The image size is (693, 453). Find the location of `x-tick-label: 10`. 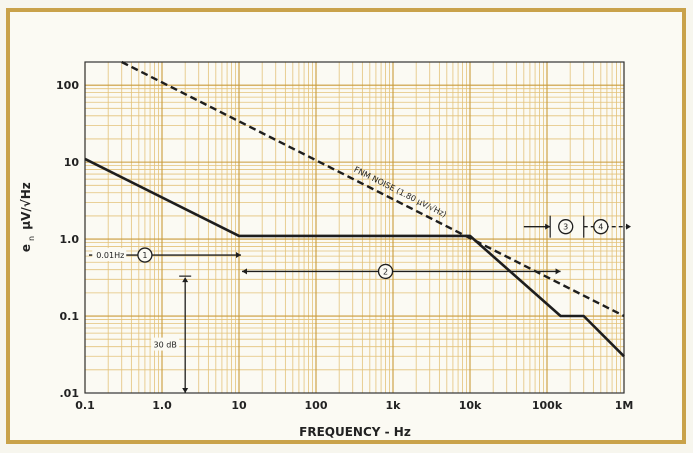

x-tick-label: 10 is located at coordinates (239, 405).